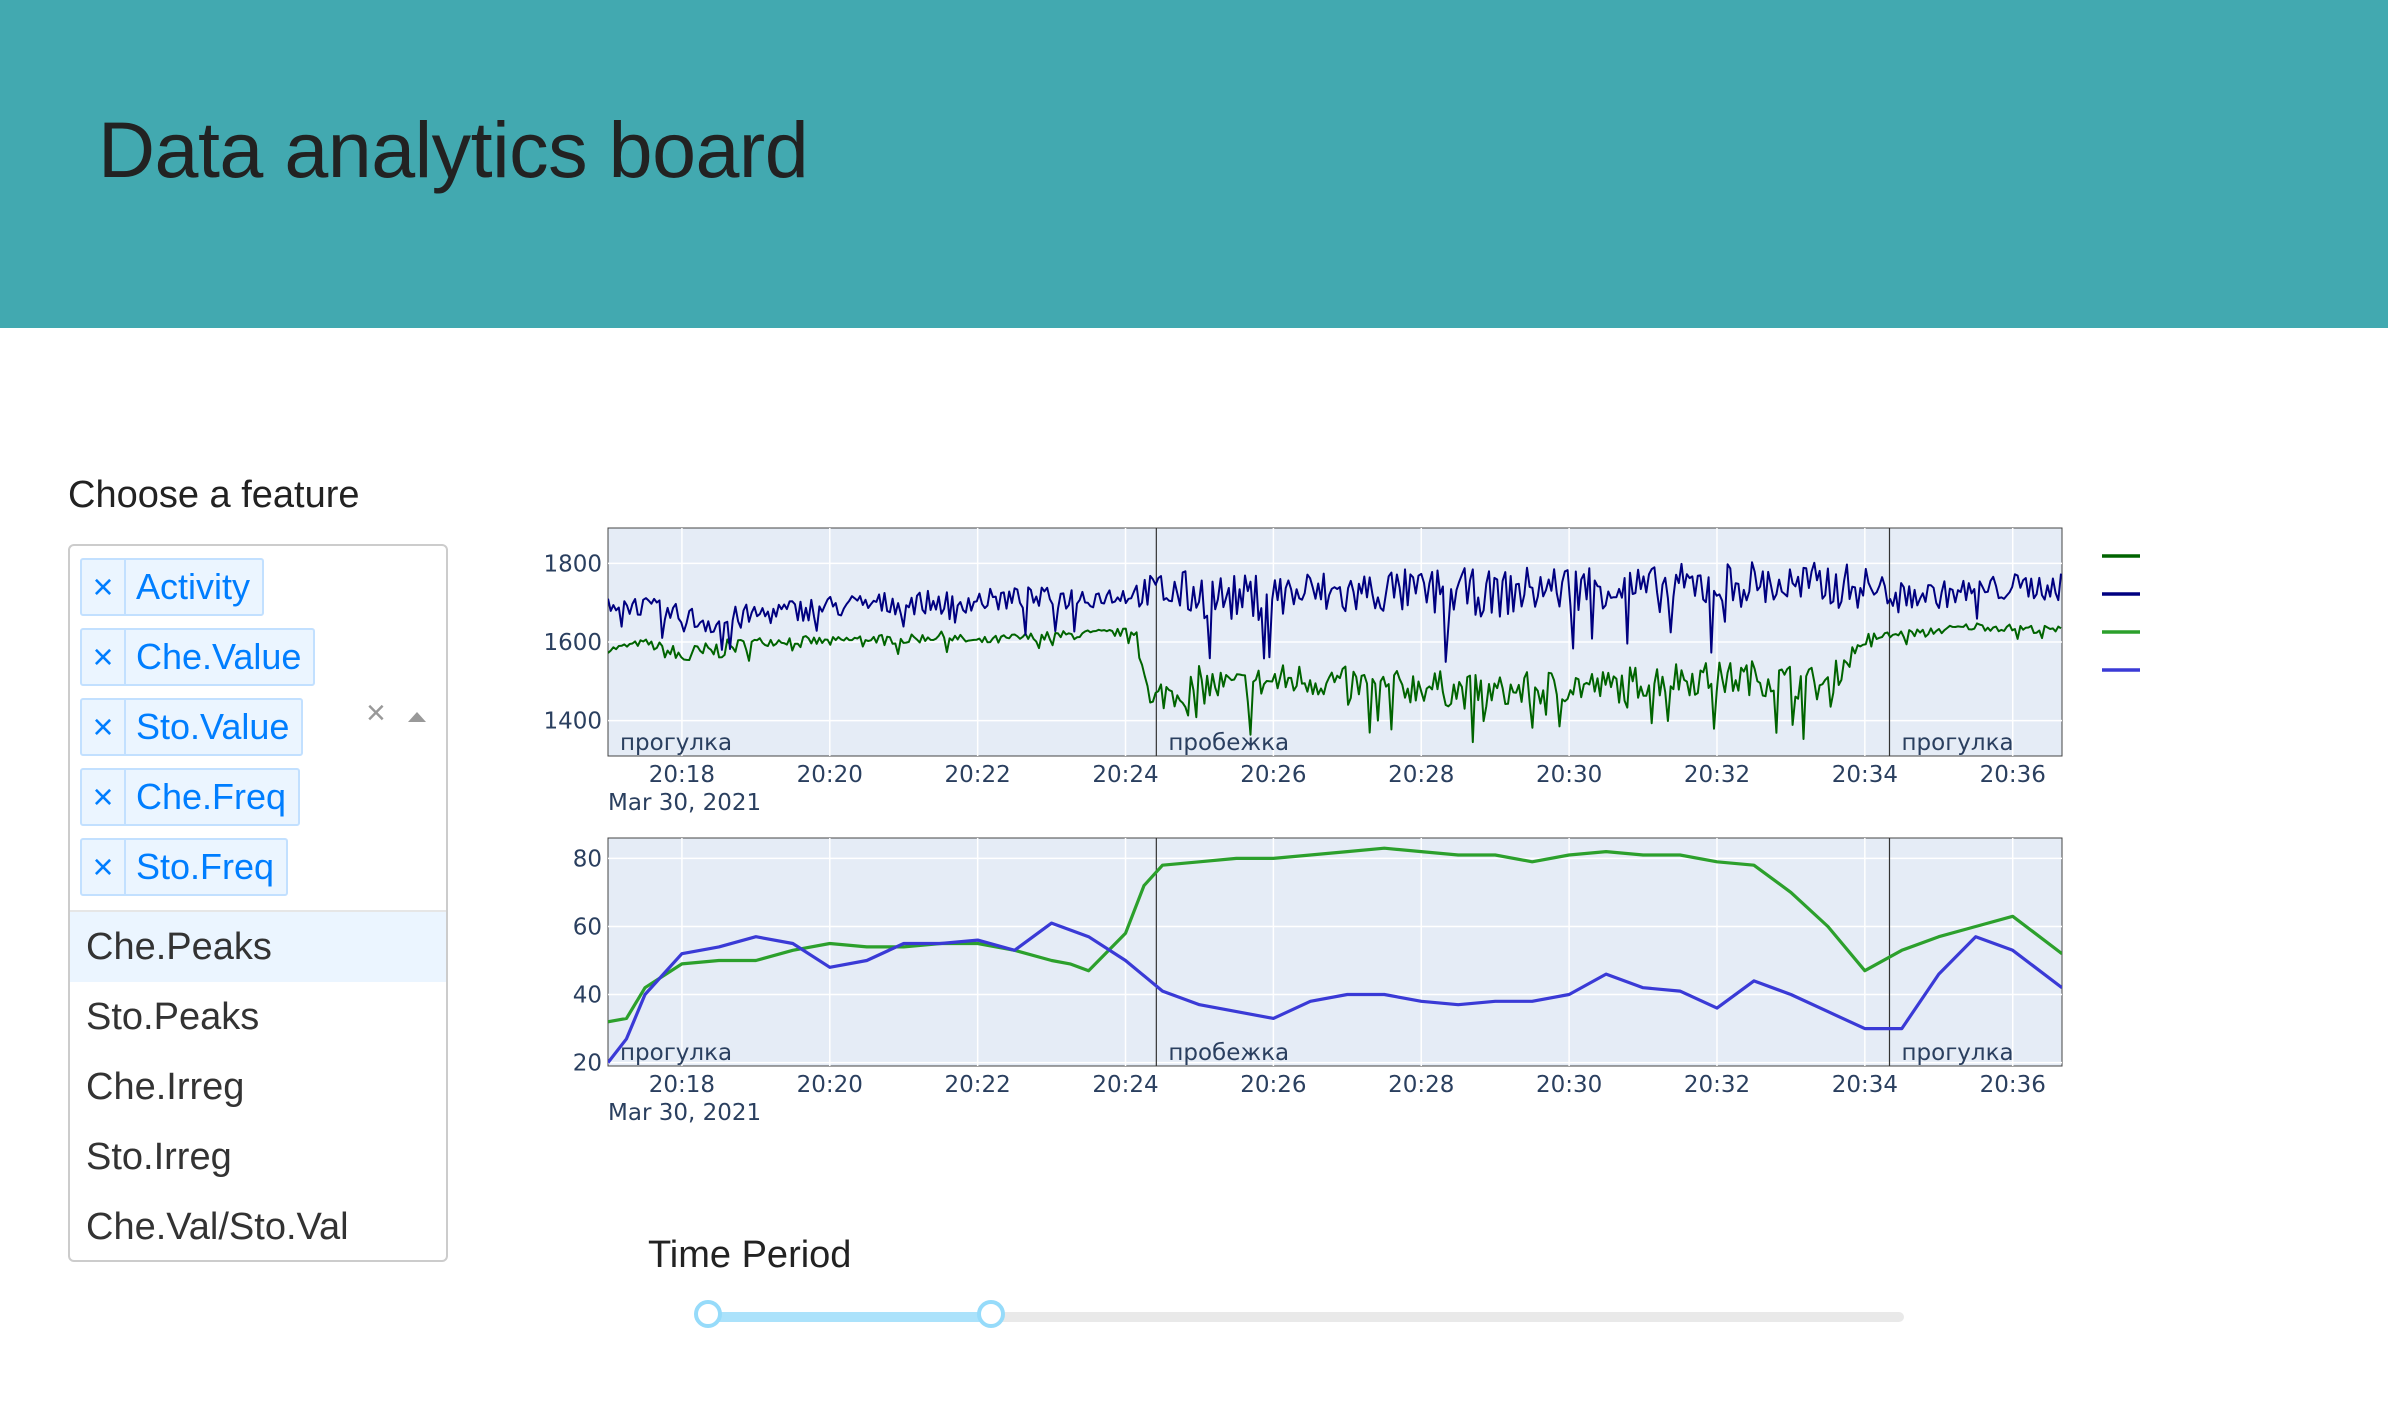 The image size is (2388, 1422). I want to click on selected-tag: × Che.Value, so click(198, 657).